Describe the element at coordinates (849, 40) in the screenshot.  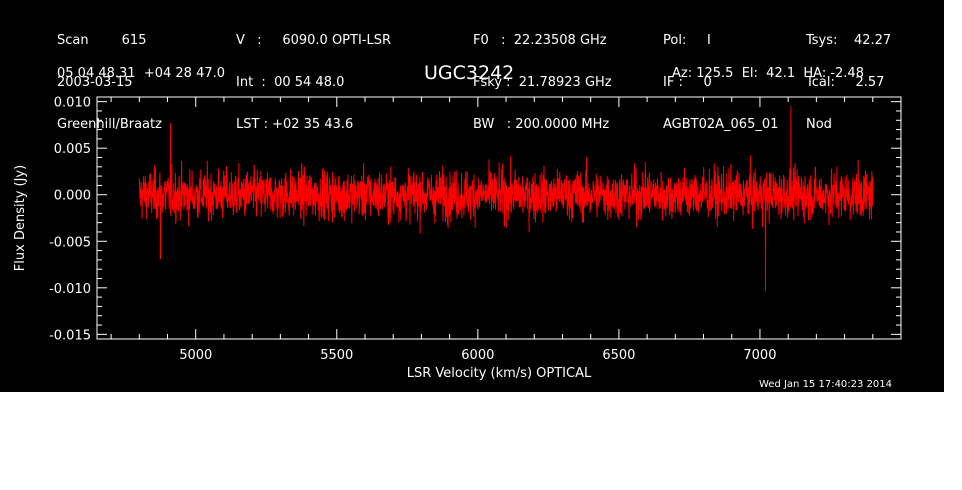
I see `tsys-info: Tsys: 42.27` at that location.